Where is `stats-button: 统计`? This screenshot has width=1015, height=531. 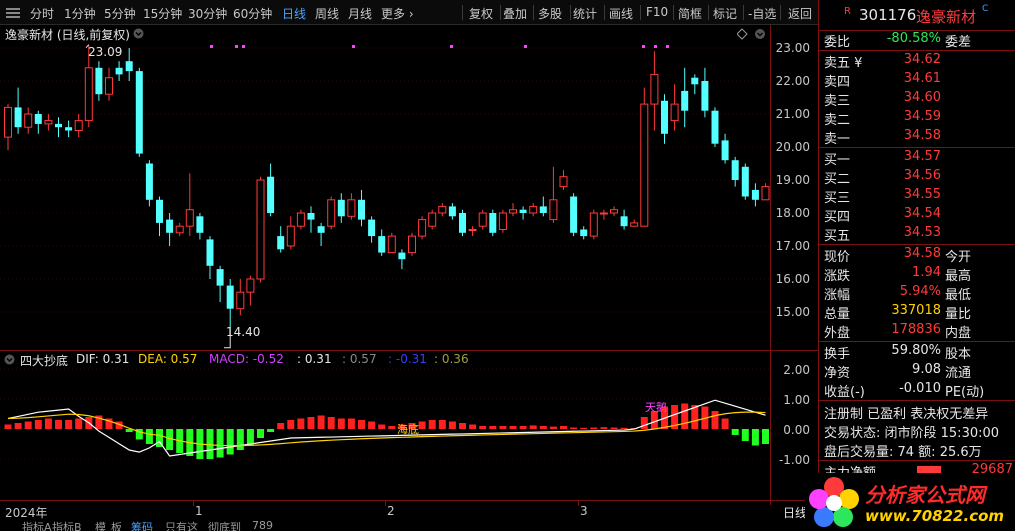
stats-button: 统计 is located at coordinates (585, 14).